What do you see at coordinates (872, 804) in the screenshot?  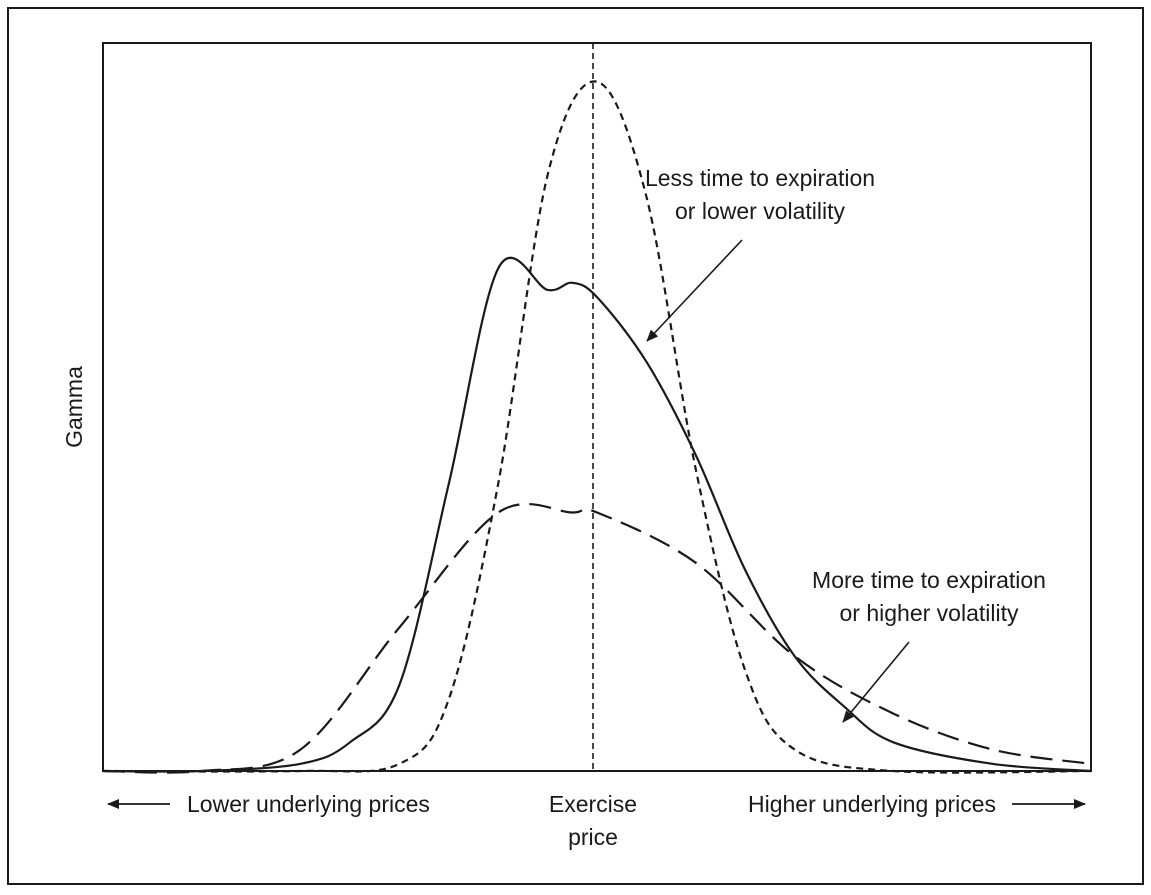 I see `x-label-higher-prices: Higher underlying prices` at bounding box center [872, 804].